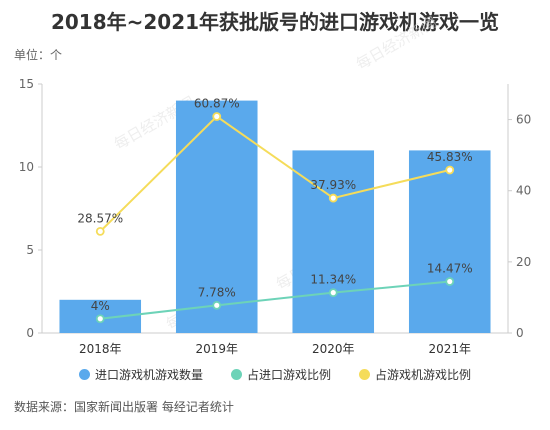  What do you see at coordinates (523, 120) in the screenshot?
I see `right-axis-tick-label: 60` at bounding box center [523, 120].